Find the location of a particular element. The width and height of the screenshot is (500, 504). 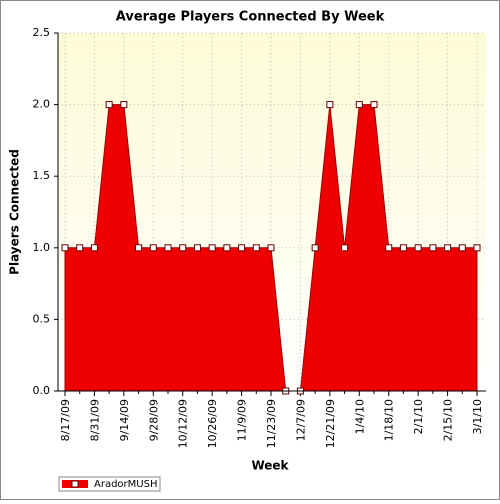

x-tick-label: 12/7/09 is located at coordinates (300, 420).